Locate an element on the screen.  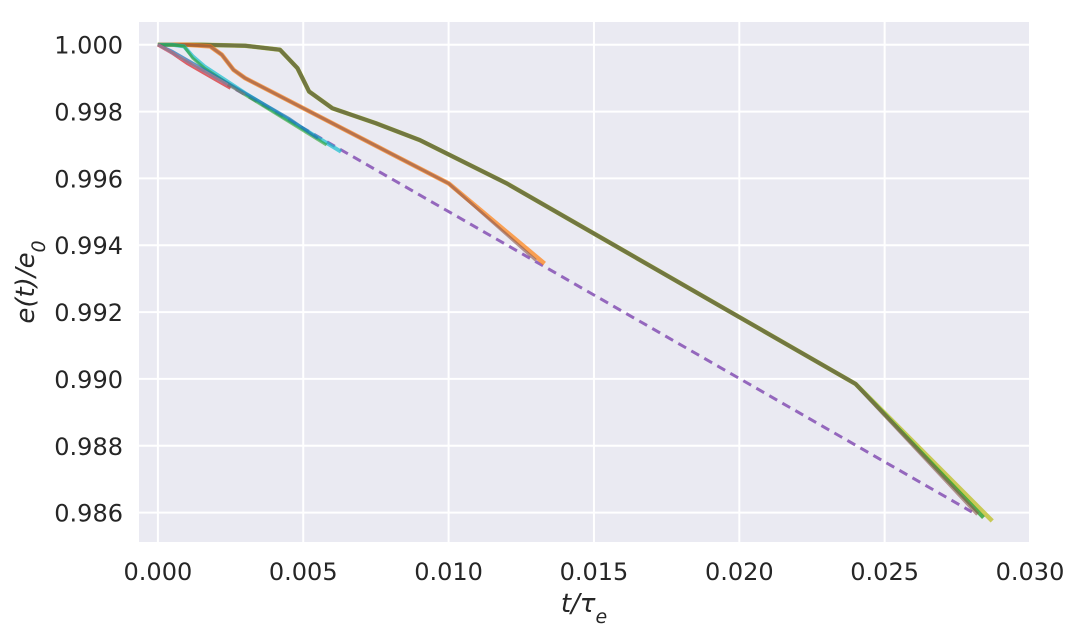
y-tick-label: 0.988 is located at coordinates (88, 447).